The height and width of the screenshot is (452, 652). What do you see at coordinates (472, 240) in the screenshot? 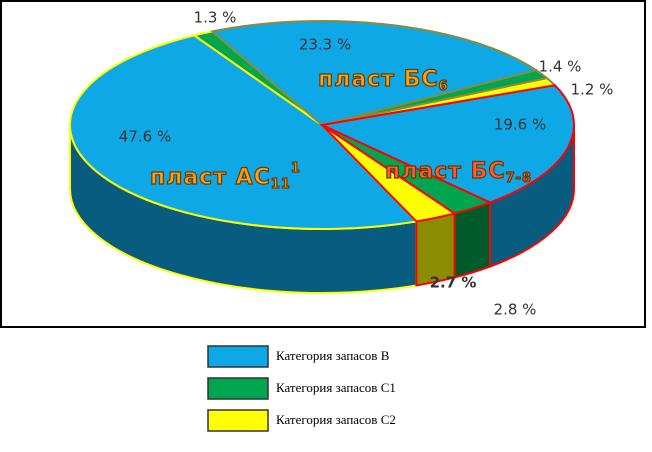
I see `pie-side` at bounding box center [472, 240].